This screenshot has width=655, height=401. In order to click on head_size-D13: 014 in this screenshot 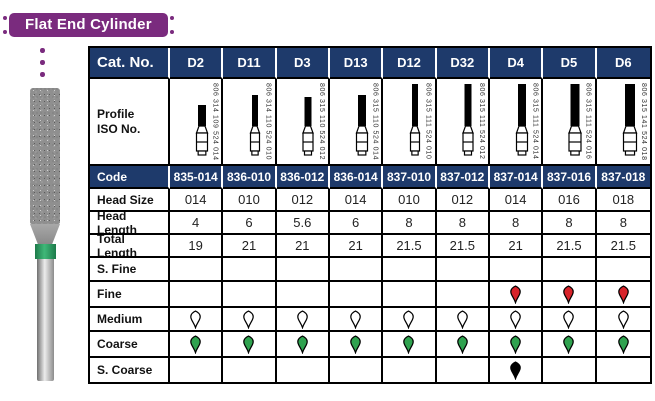, I will do `click(356, 200)`.